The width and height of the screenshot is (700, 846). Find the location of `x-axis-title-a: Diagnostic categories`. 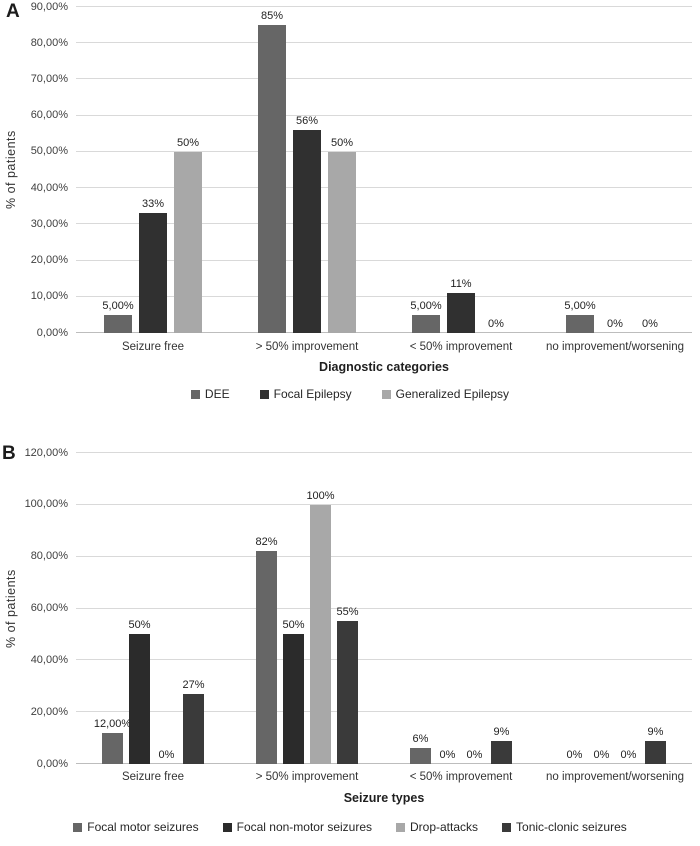

x-axis-title-a: Diagnostic categories is located at coordinates (384, 367).